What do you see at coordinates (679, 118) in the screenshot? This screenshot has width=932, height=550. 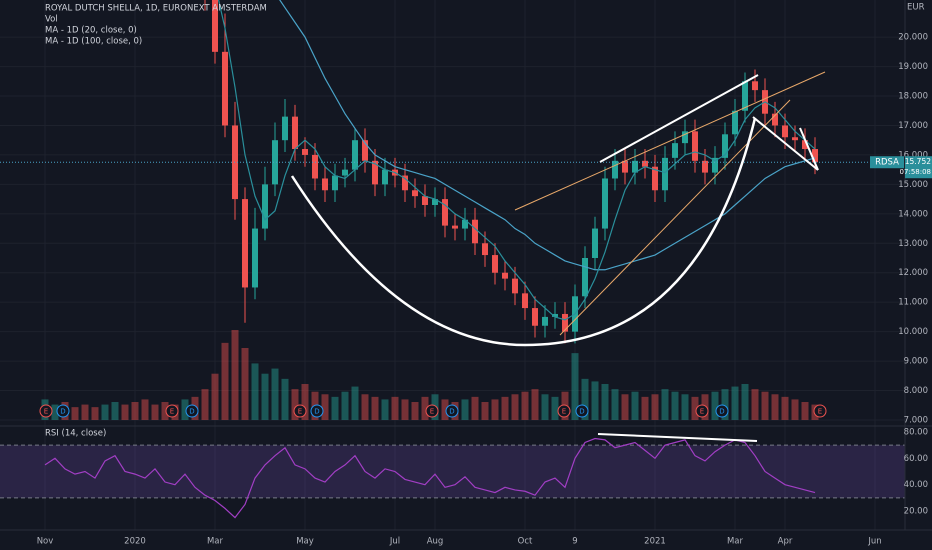 I see `resistance-line` at bounding box center [679, 118].